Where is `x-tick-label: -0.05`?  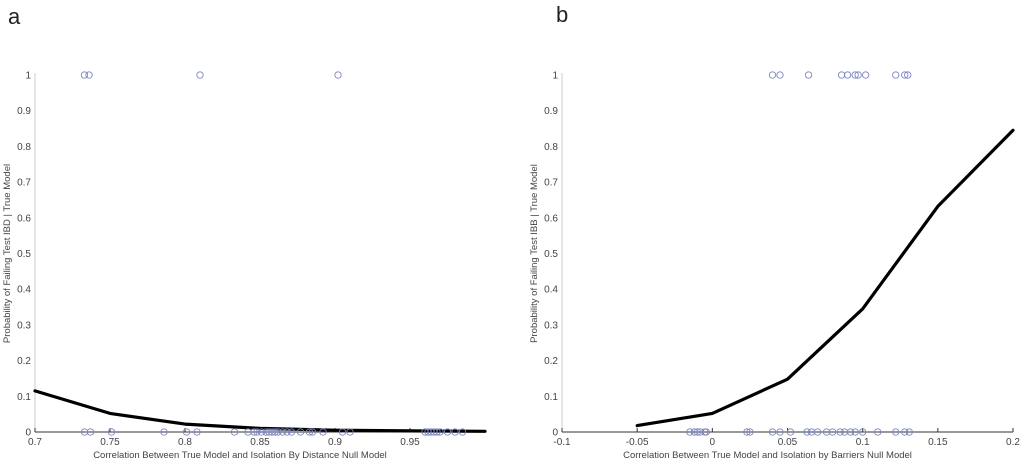 x-tick-label: -0.05 is located at coordinates (637, 442).